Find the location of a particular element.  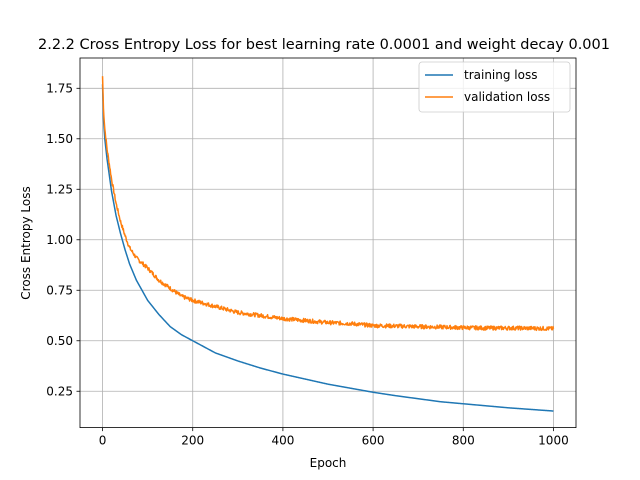

y-tick-label: 1.50 is located at coordinates (59, 139).